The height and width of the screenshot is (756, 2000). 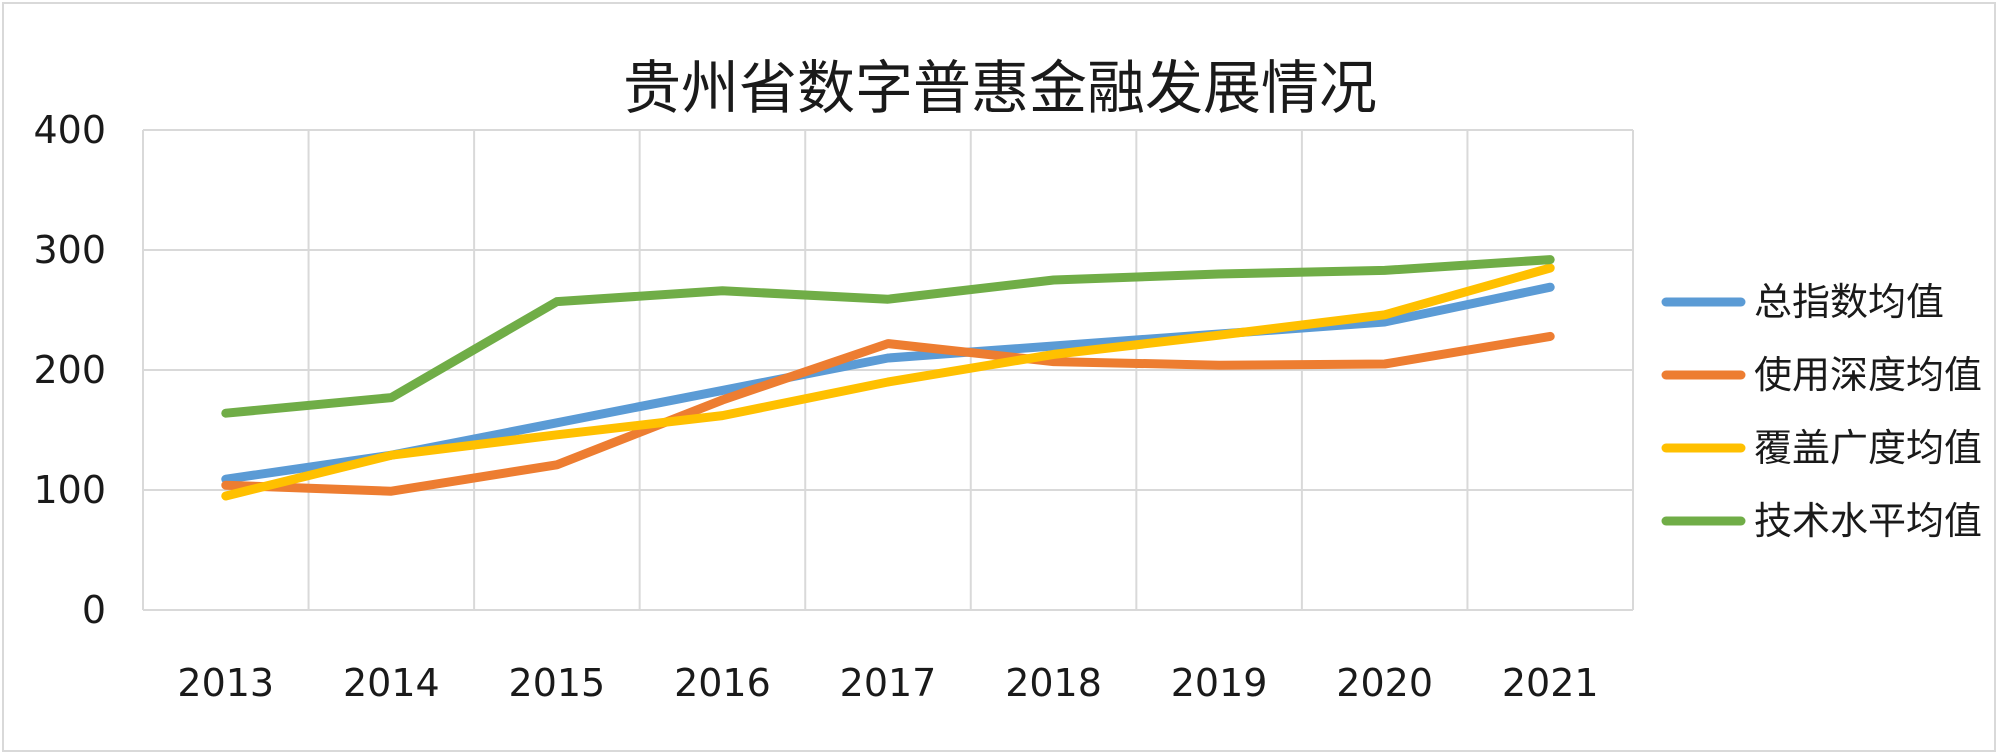 What do you see at coordinates (1053, 683) in the screenshot?
I see `x-tick-label: 2018` at bounding box center [1053, 683].